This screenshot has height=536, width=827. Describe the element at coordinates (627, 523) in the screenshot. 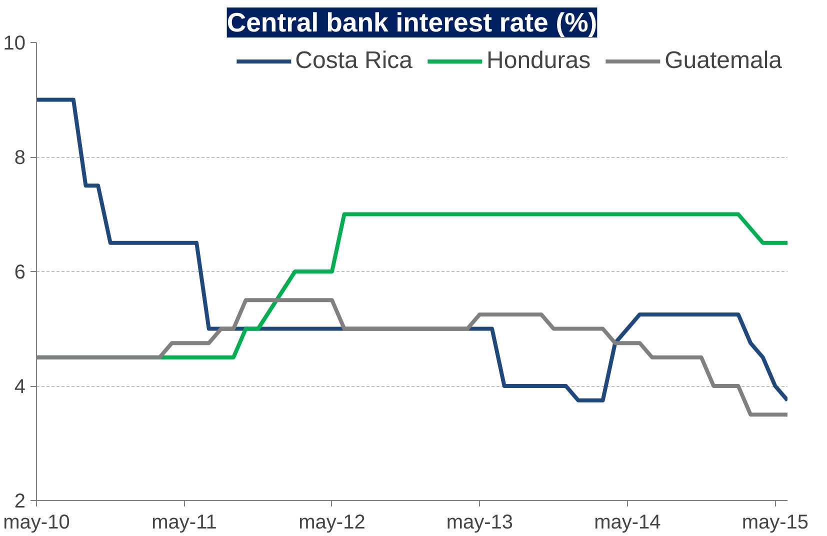

I see `x-tick-label: may-14` at that location.